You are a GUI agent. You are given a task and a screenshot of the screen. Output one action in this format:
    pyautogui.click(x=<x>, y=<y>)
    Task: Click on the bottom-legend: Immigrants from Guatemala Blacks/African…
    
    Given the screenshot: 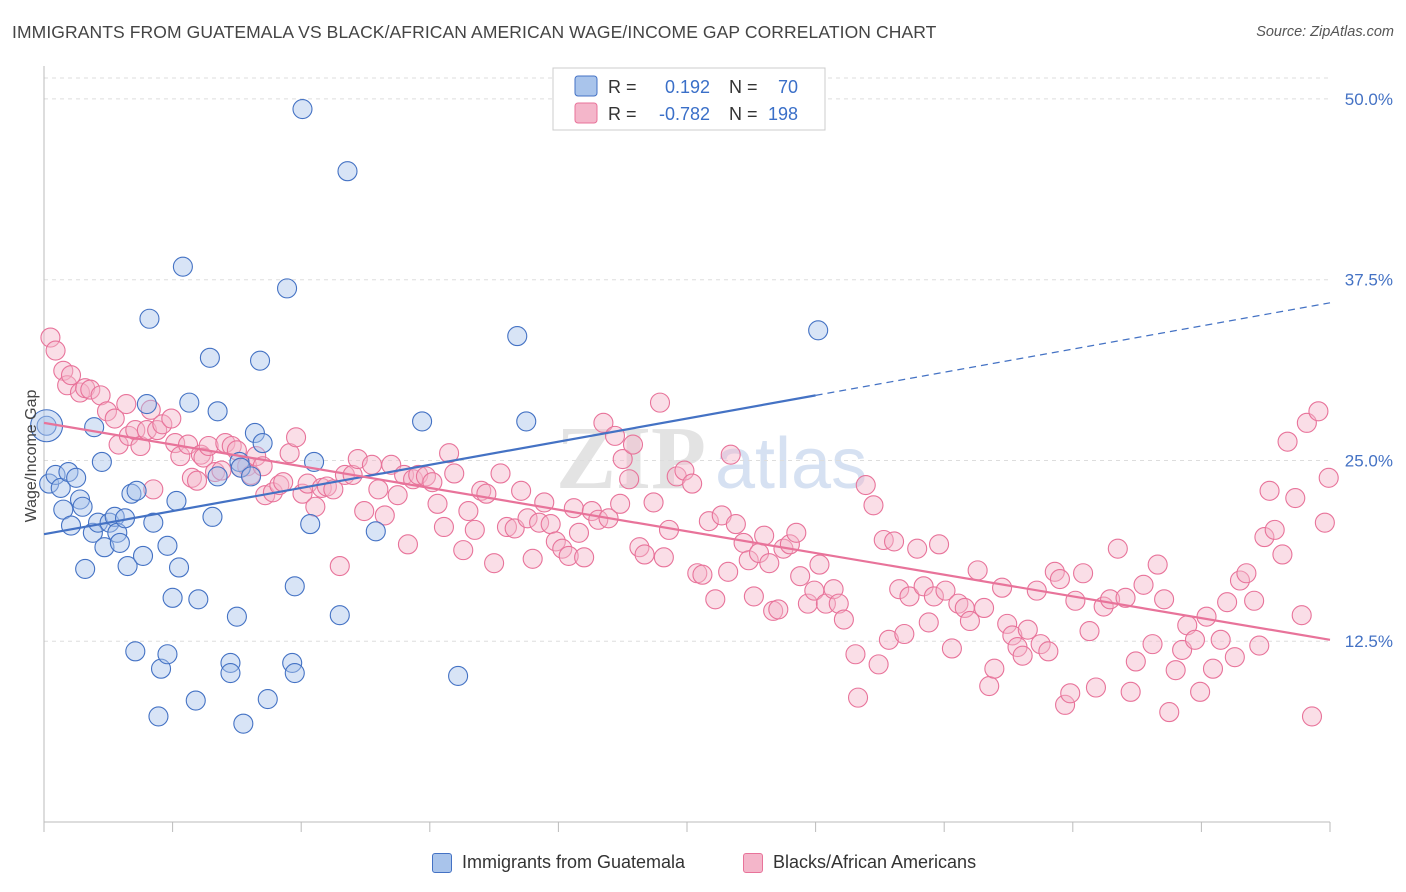 What is the action you would take?
    pyautogui.click(x=703, y=865)
    